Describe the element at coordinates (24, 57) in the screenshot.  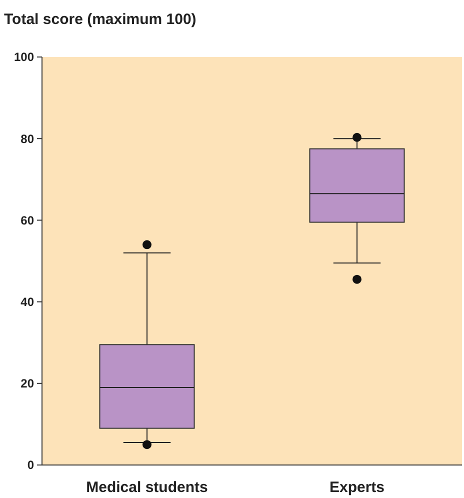
I see `y-tick-label: 100` at that location.